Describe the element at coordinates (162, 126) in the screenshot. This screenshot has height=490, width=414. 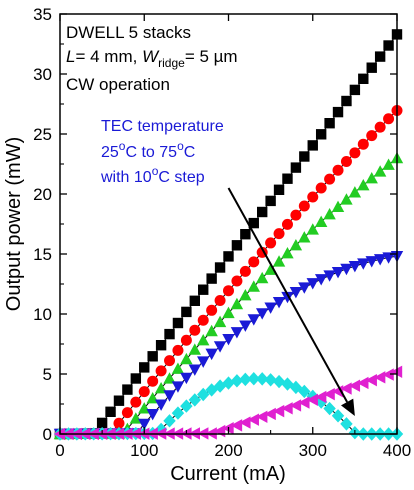
I see `tec-line-1: TEC temperature` at that location.